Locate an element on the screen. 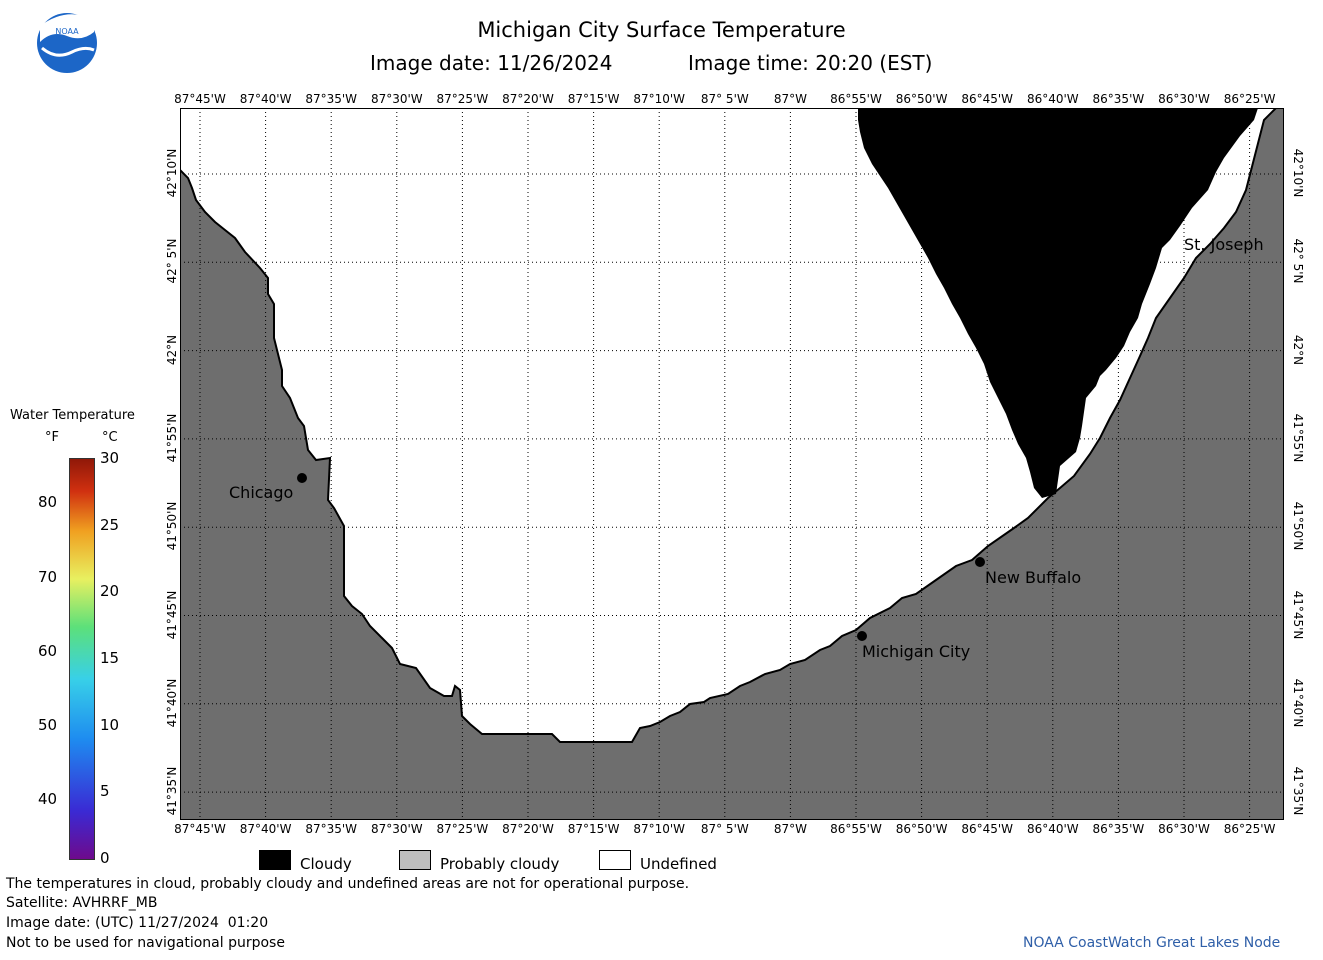  city-label-michigan-city: Michigan City is located at coordinates (916, 651).